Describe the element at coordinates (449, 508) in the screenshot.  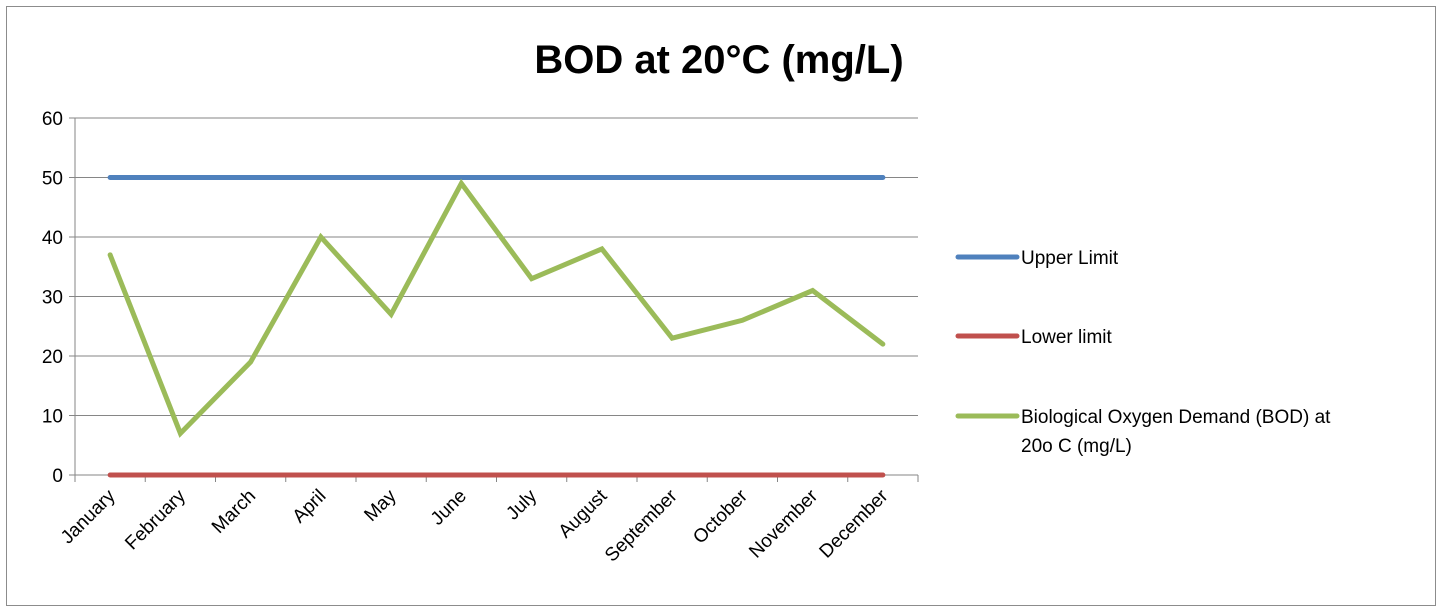
I see `x-tick-label: June` at that location.